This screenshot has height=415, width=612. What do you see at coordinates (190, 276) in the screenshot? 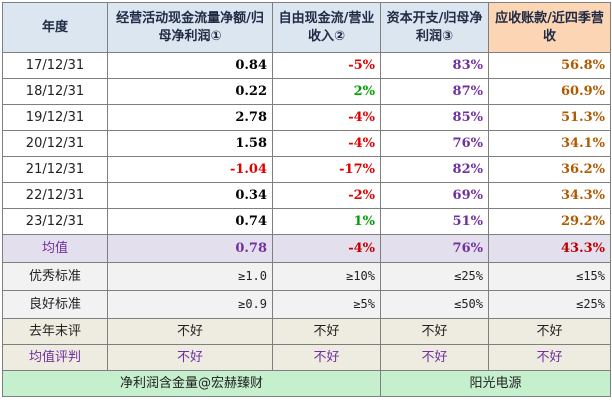
I see `excellent-ocf-threshold: ≥1.0` at bounding box center [190, 276].